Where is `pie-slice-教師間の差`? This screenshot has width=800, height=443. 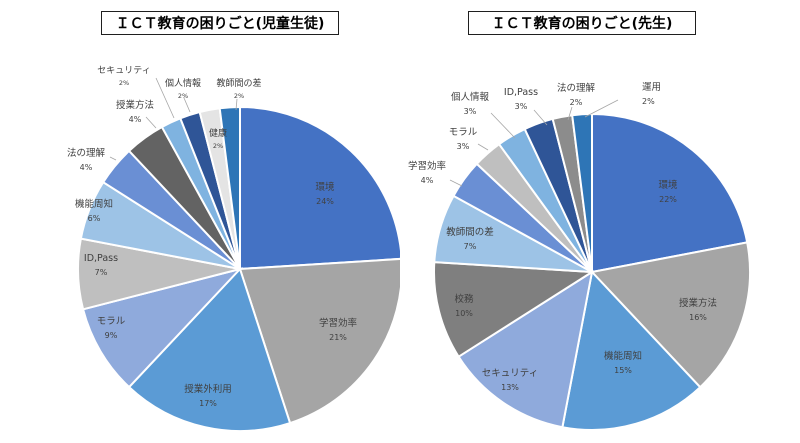
pie-slice-教師間の差 is located at coordinates (229, 187).